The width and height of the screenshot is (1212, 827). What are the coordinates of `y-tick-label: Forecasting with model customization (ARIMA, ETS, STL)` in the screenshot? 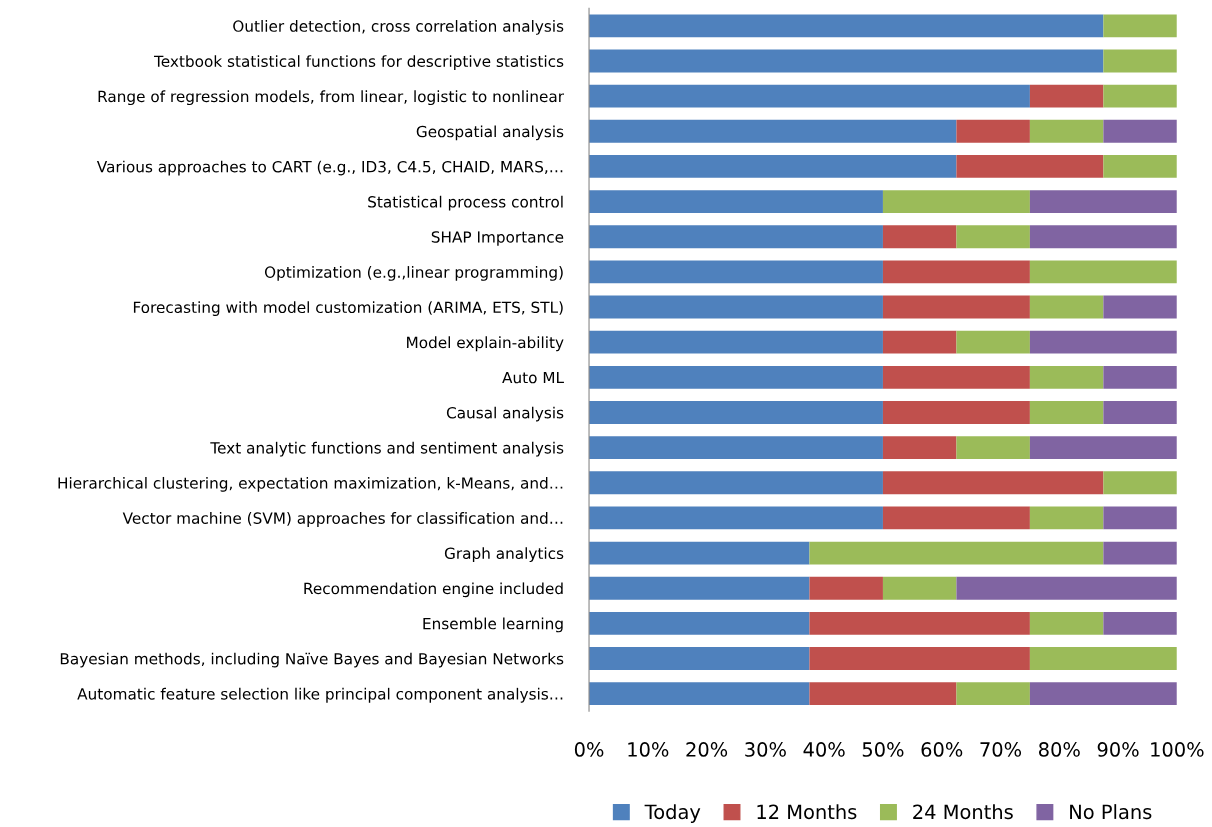 It's located at (348, 309).